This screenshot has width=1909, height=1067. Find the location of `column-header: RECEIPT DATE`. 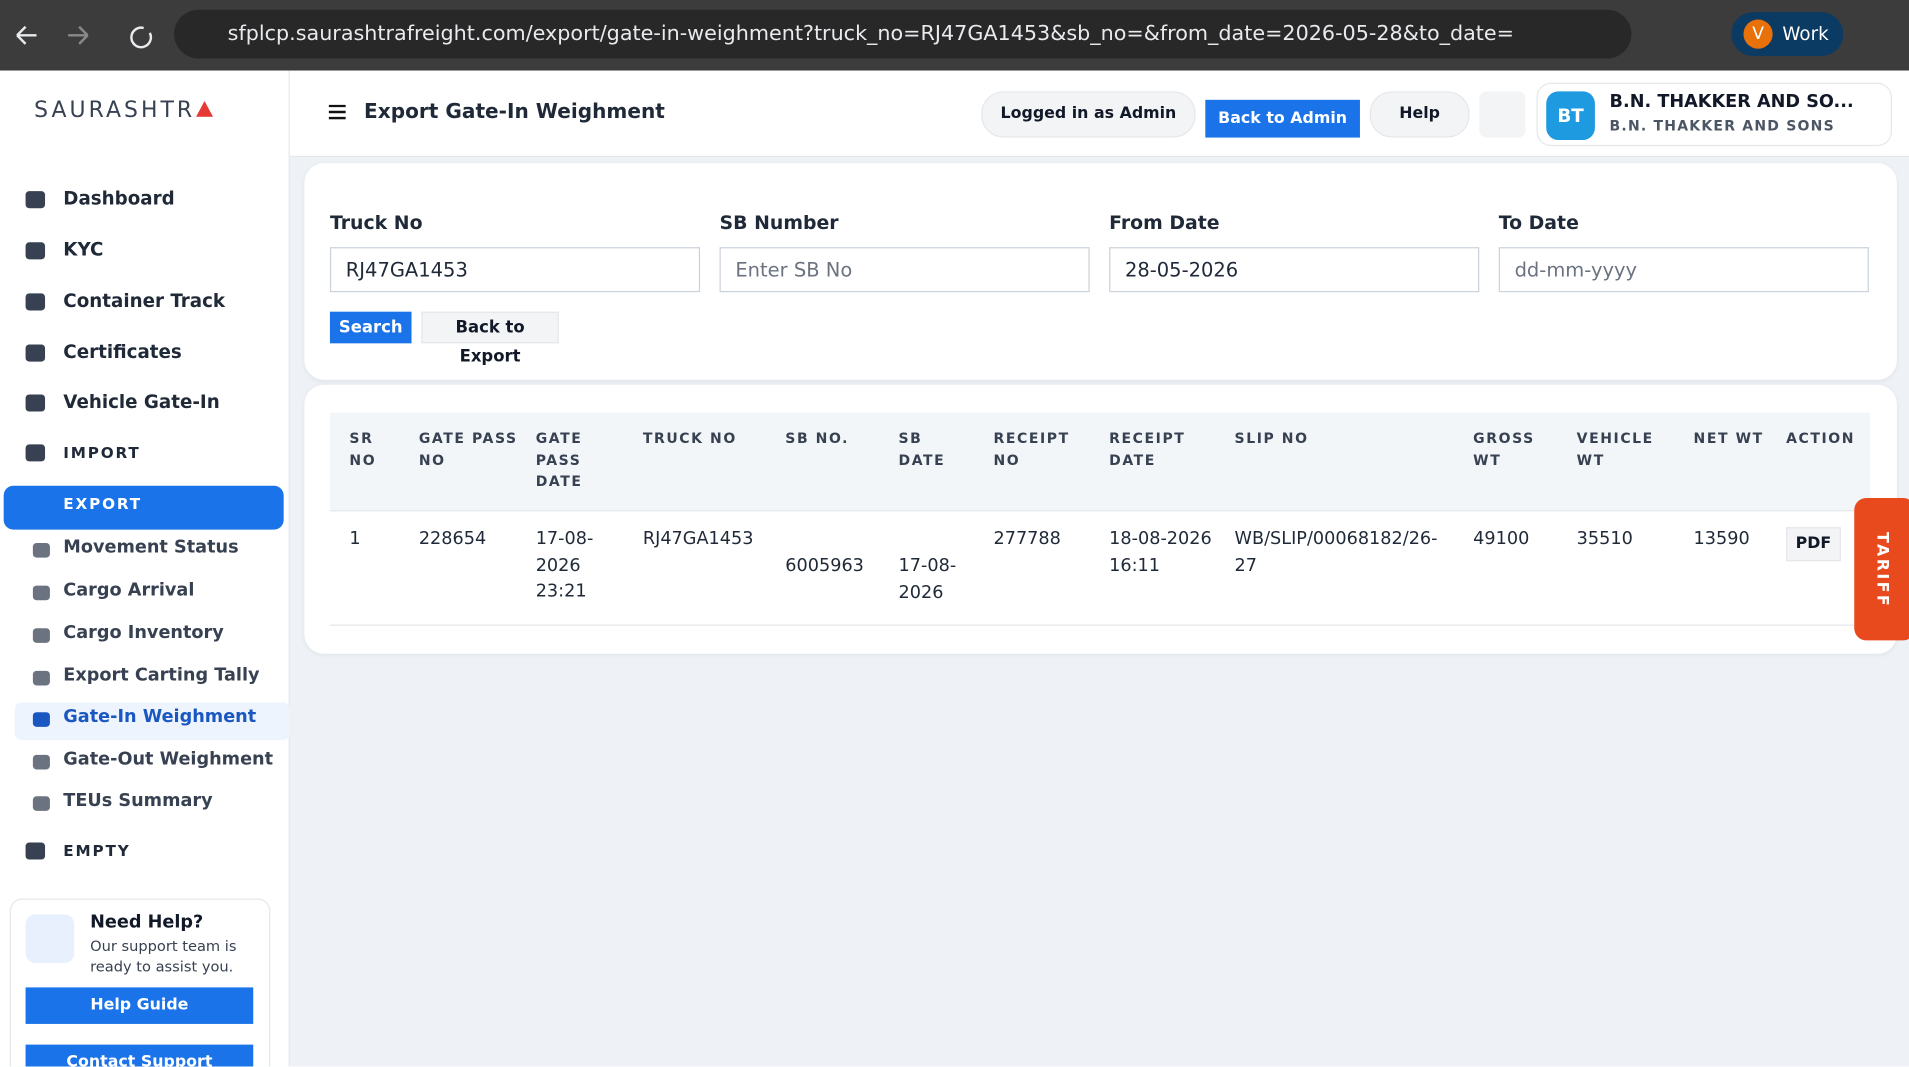

column-header: RECEIPT DATE is located at coordinates (1147, 449).